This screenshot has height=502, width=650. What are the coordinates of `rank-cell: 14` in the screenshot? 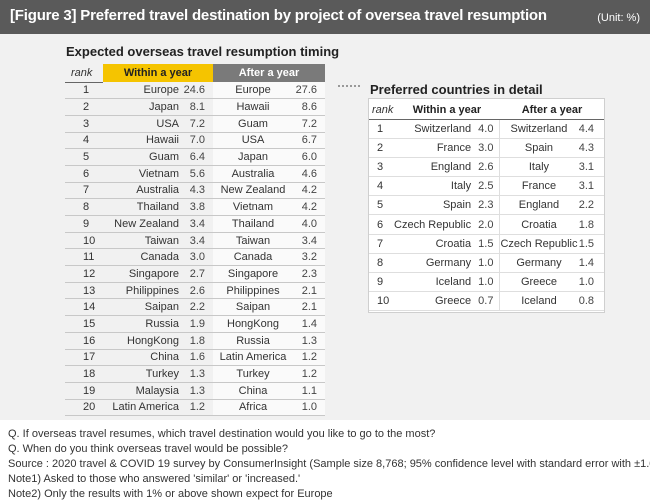 It's located at (84, 307).